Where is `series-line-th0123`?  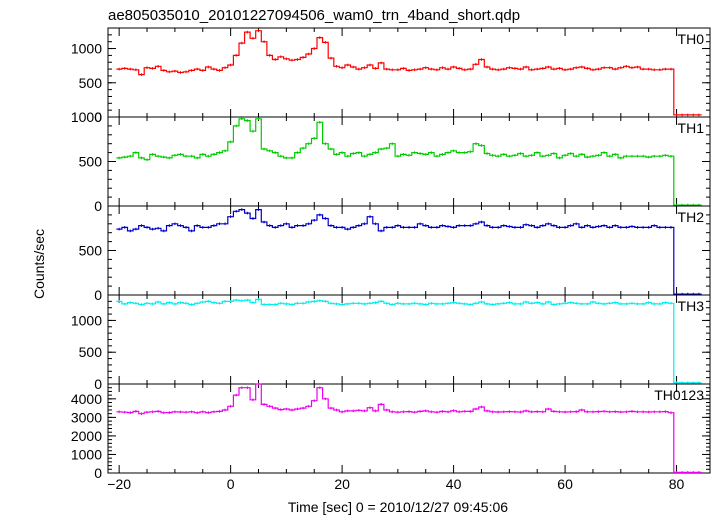 series-line-th0123 is located at coordinates (409, 428).